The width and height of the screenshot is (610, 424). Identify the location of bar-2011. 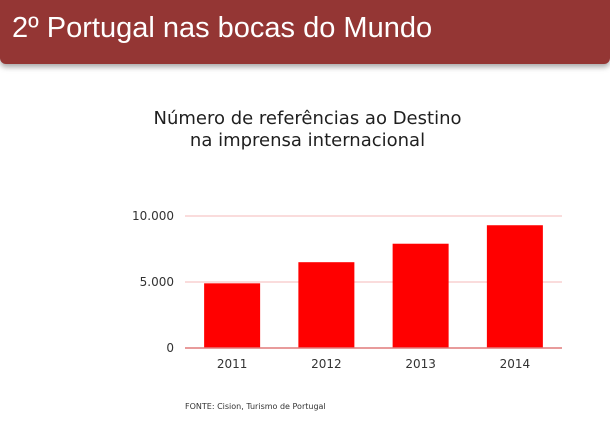
(232, 315).